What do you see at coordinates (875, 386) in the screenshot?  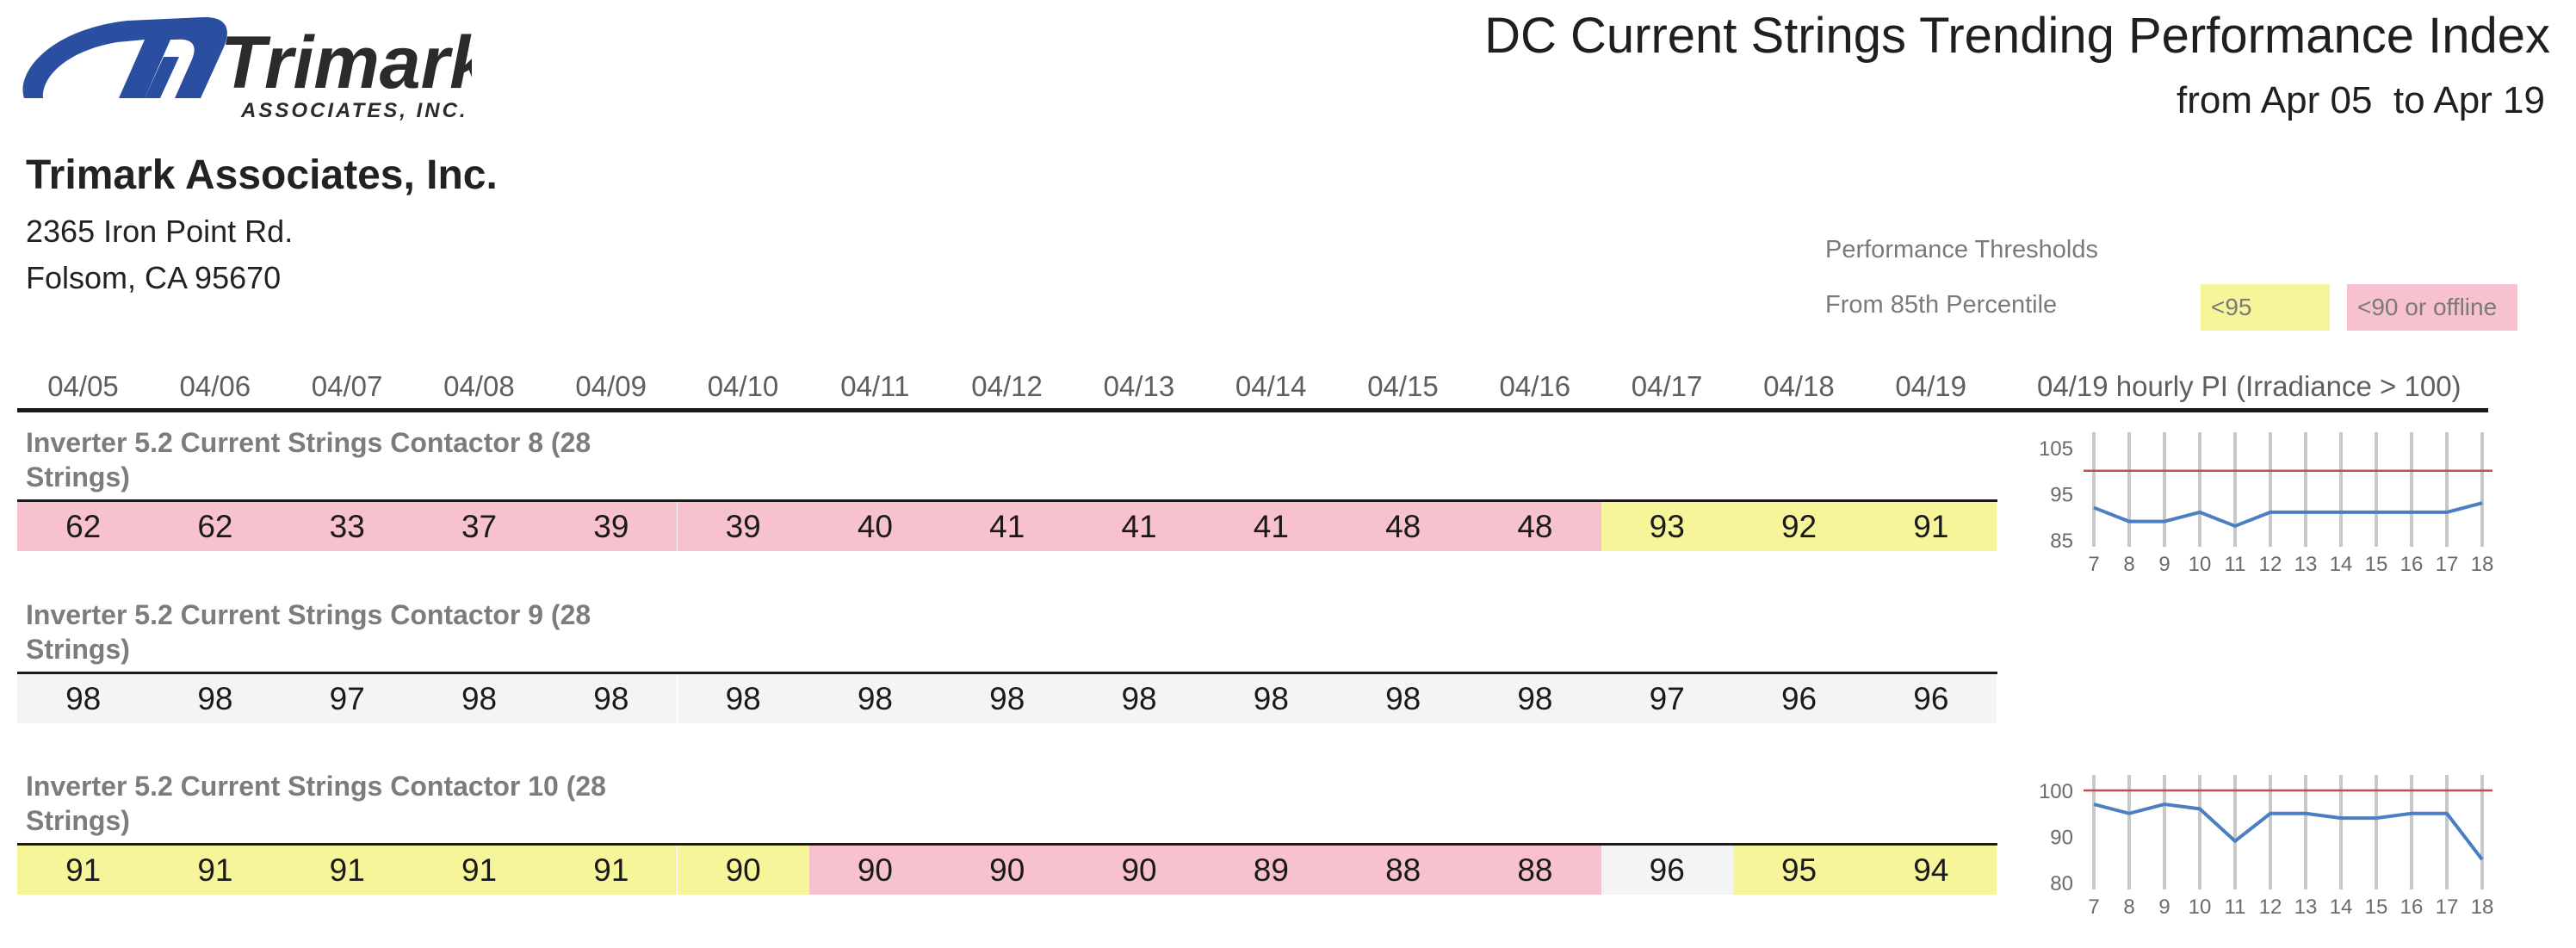 I see `date-column-header: 04/11` at bounding box center [875, 386].